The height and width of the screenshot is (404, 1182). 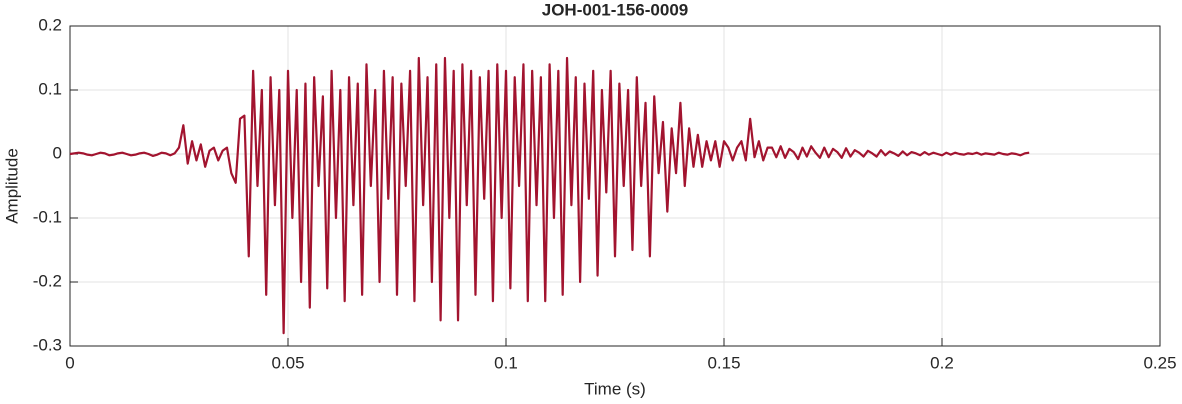 I want to click on chart-title: JOH-001-156-0009, so click(x=615, y=9).